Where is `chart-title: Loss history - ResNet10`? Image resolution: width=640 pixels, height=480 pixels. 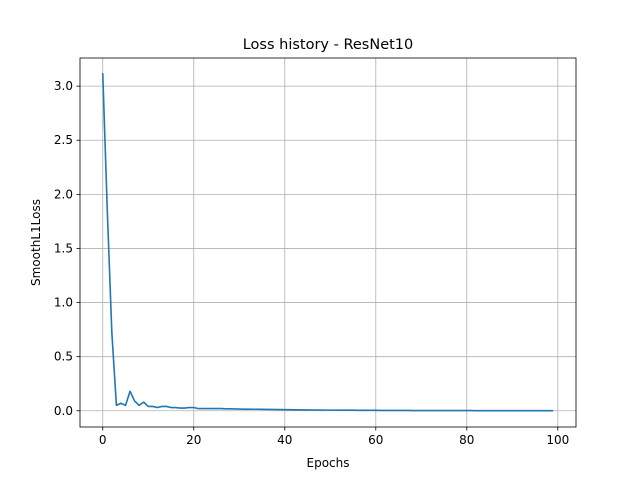
chart-title: Loss history - ResNet10 is located at coordinates (328, 45).